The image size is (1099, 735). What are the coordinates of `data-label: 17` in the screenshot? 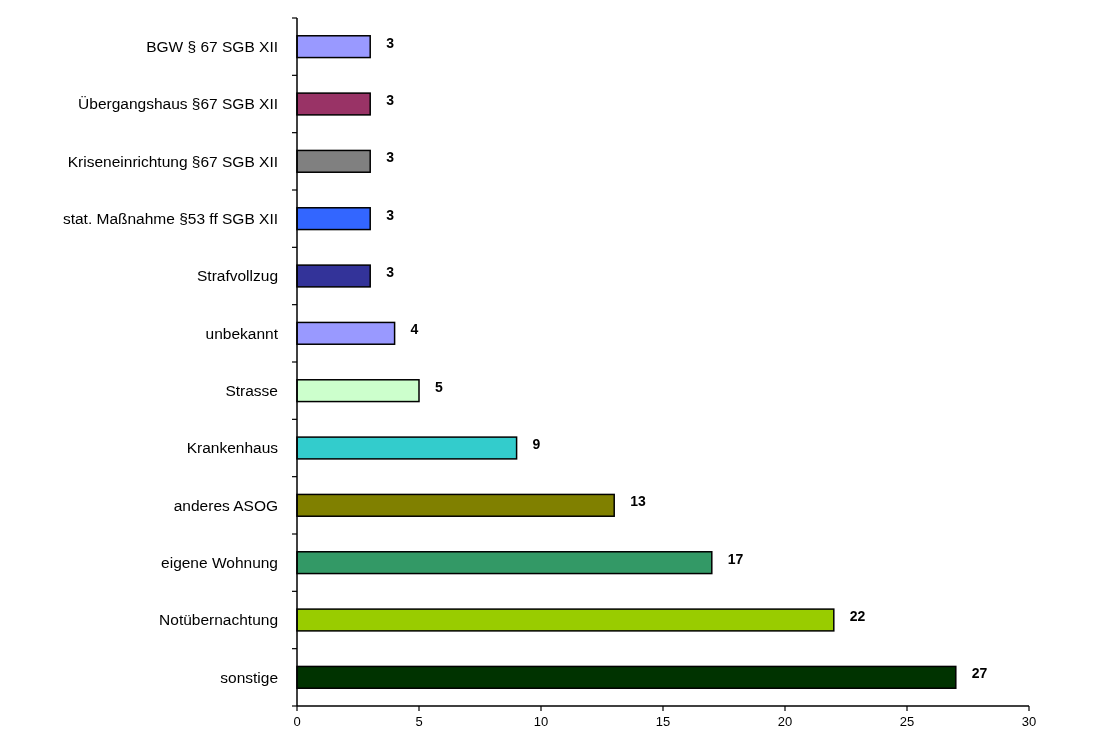 It's located at (735, 558).